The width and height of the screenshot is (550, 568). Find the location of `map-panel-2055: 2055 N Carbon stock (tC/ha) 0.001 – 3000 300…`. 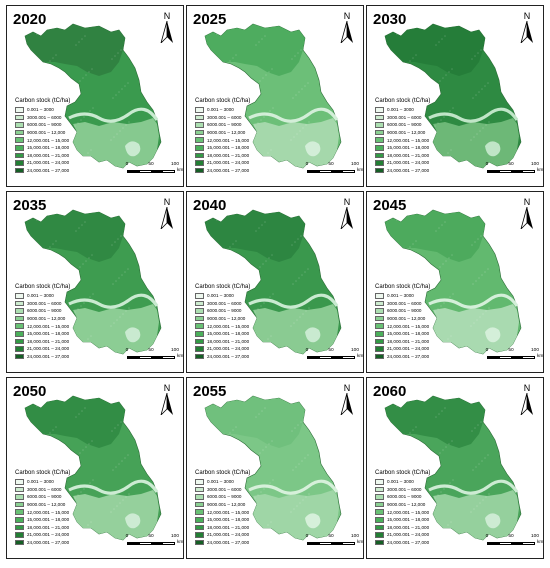

map-panel-2055: 2055 N Carbon stock (tC/ha) 0.001 – 3000 300… is located at coordinates (275, 468).